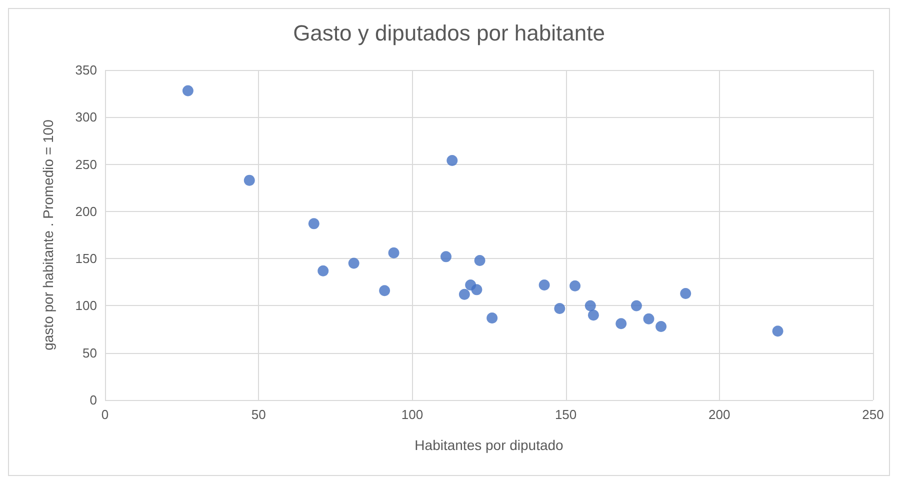  Describe the element at coordinates (719, 414) in the screenshot. I see `x-tick-label: 200` at that location.